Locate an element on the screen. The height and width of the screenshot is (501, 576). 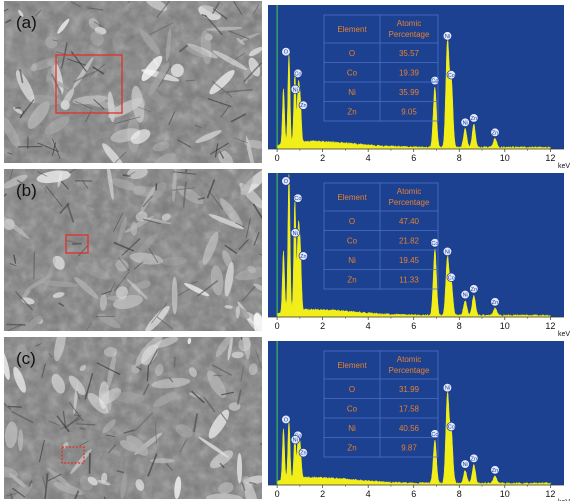
sem-image-a: (a) is located at coordinates (133, 82).